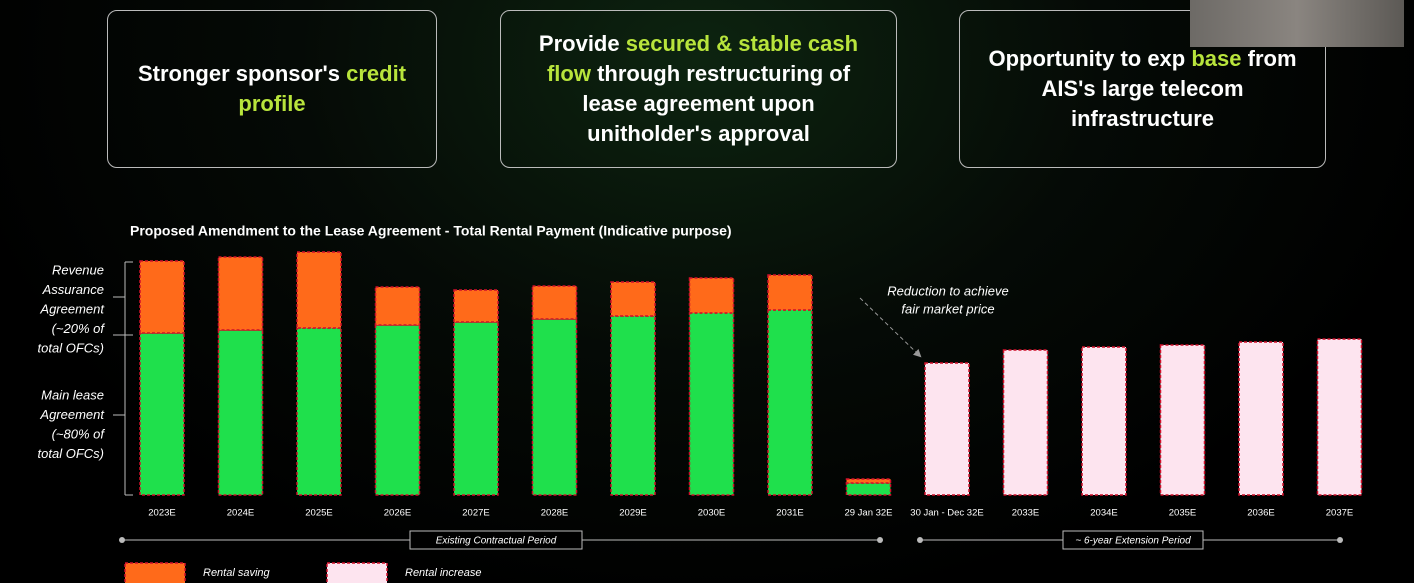 This screenshot has width=1414, height=583. I want to click on box: Stronger sponsor's credit profile, so click(272, 89).